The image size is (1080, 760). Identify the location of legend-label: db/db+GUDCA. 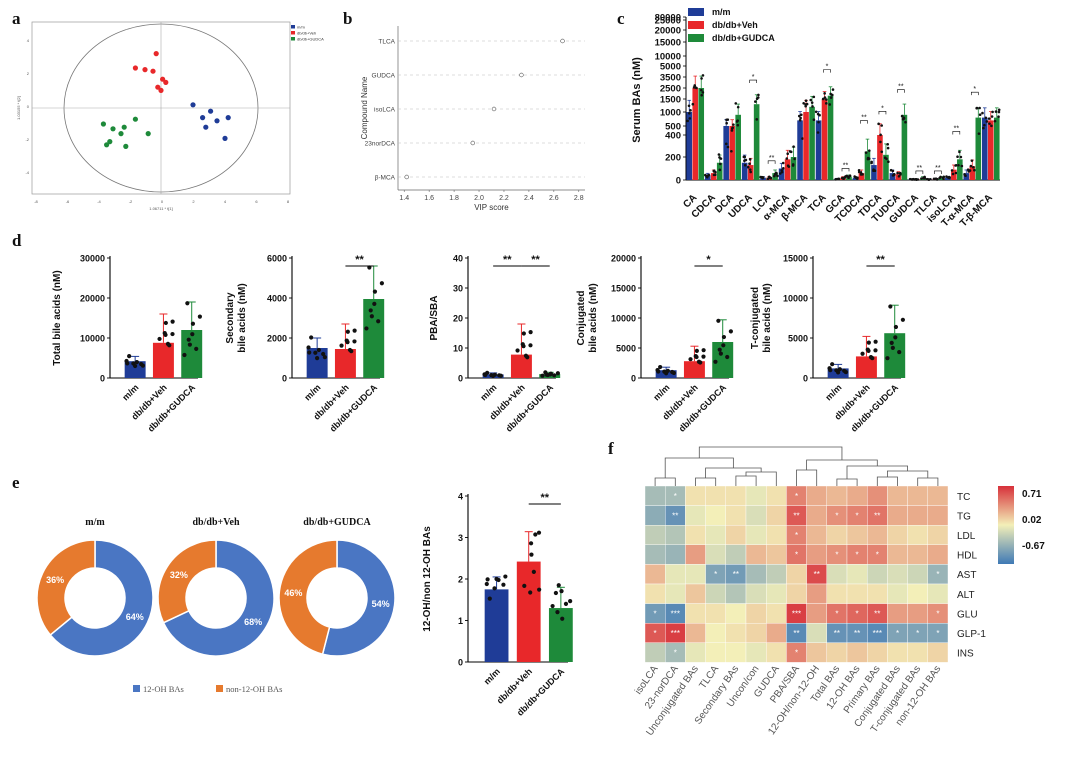
(743, 38).